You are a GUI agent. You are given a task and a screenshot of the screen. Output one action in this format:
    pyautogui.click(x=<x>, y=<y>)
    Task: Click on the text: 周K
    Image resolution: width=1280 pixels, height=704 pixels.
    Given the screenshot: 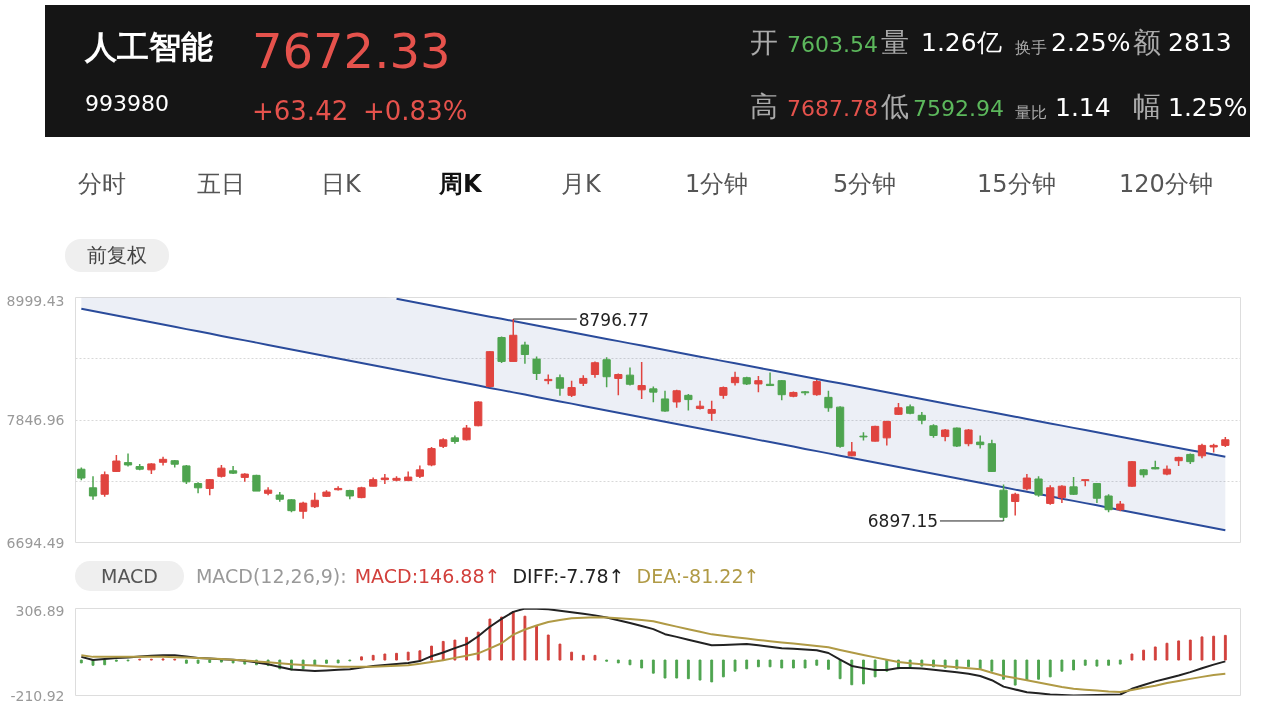 What is the action you would take?
    pyautogui.click(x=460, y=184)
    